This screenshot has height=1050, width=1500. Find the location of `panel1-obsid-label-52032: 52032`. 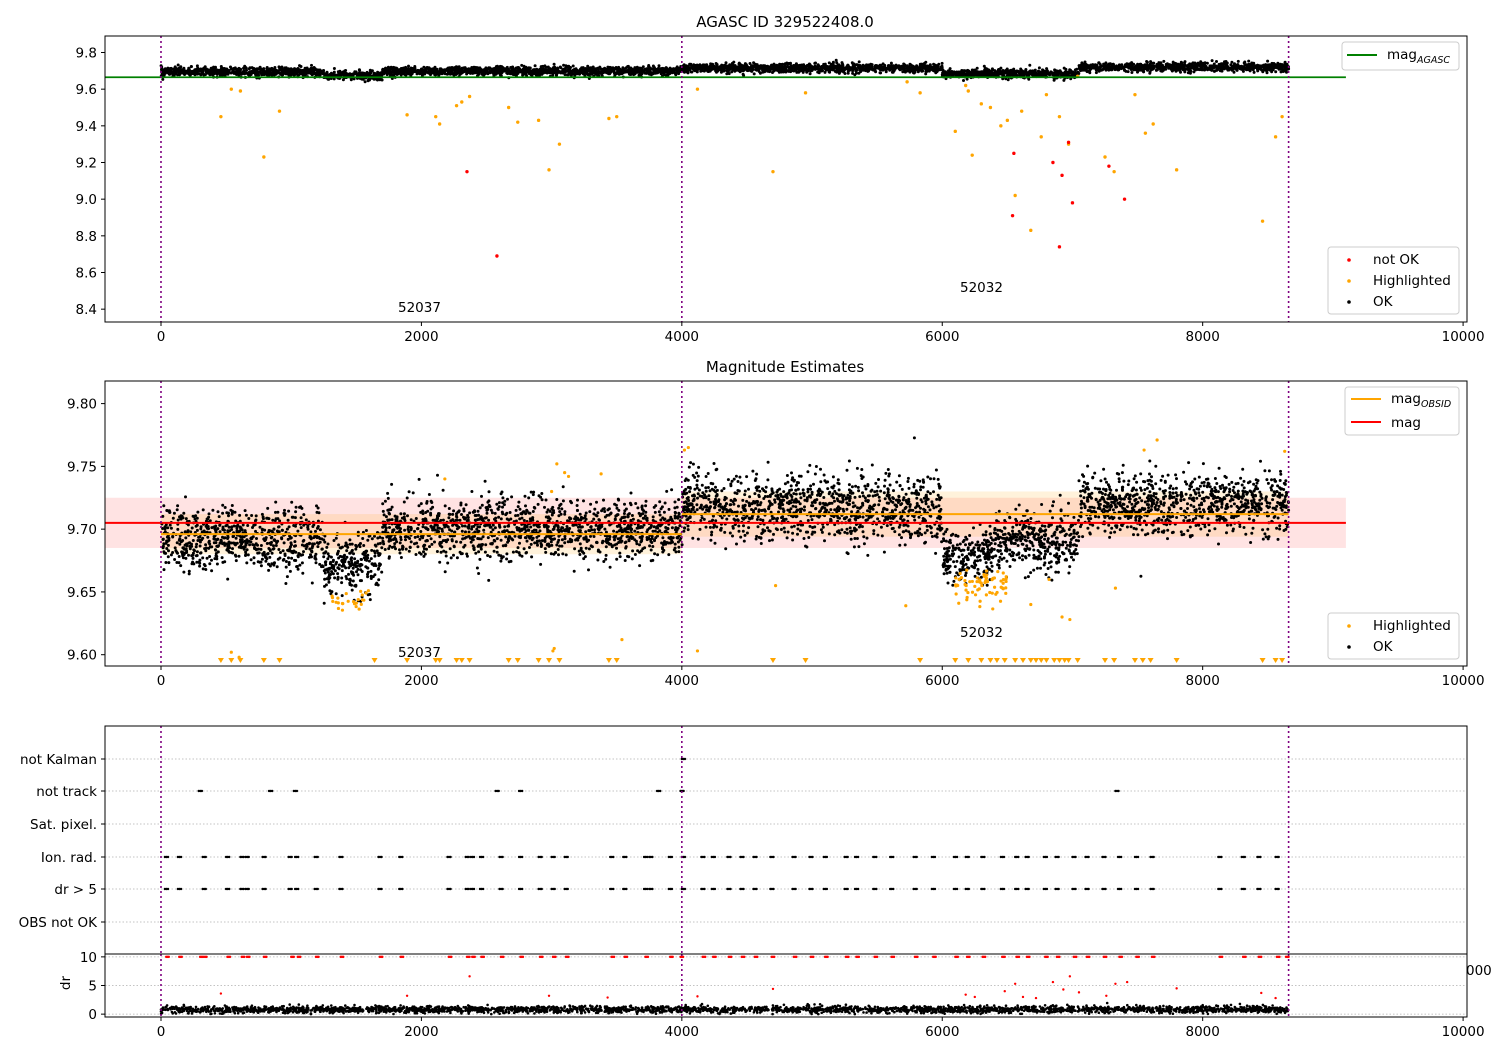

panel1-obsid-label-52032: 52032 is located at coordinates (981, 288).